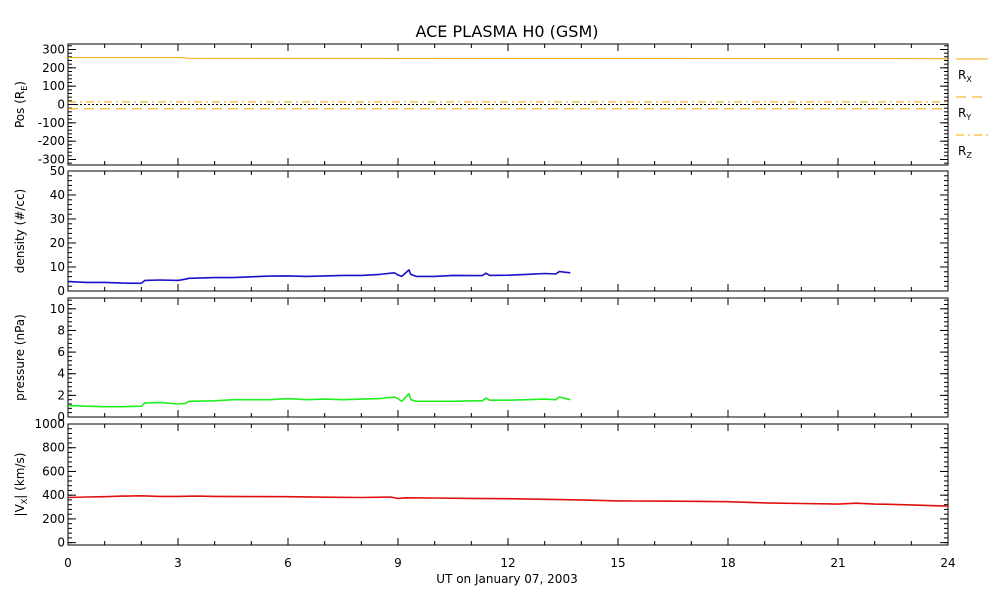 The height and width of the screenshot is (600, 993). I want to click on y-tick-label: 20, so click(57, 243).